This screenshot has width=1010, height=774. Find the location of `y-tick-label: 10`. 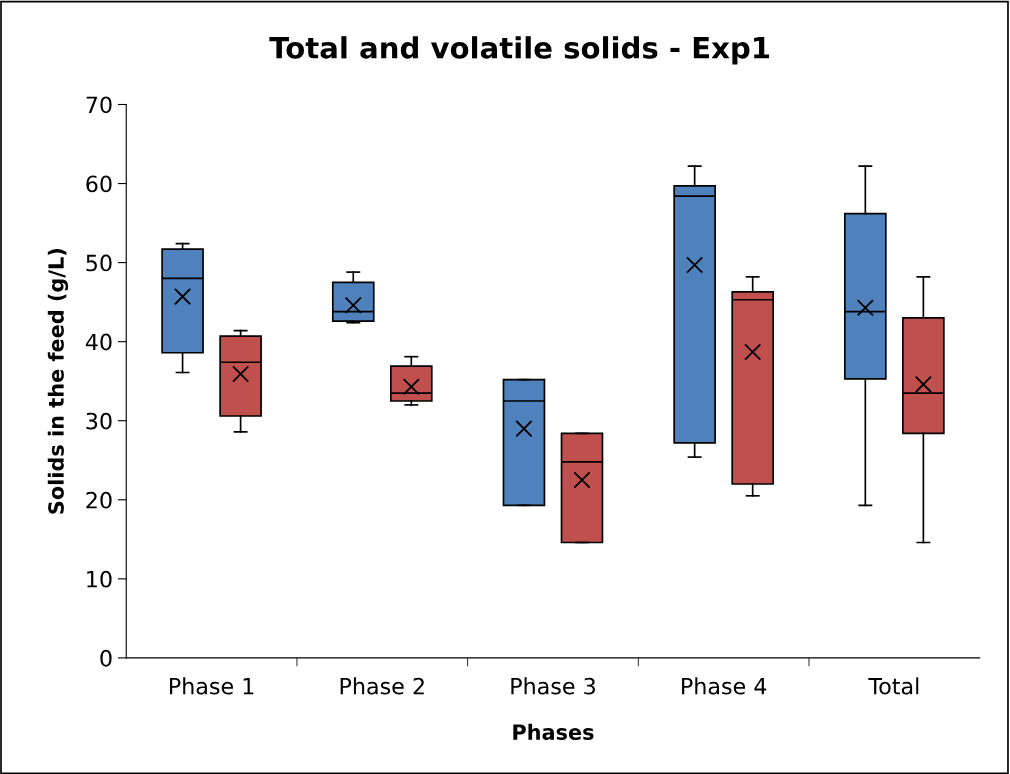

y-tick-label: 10 is located at coordinates (99, 579).